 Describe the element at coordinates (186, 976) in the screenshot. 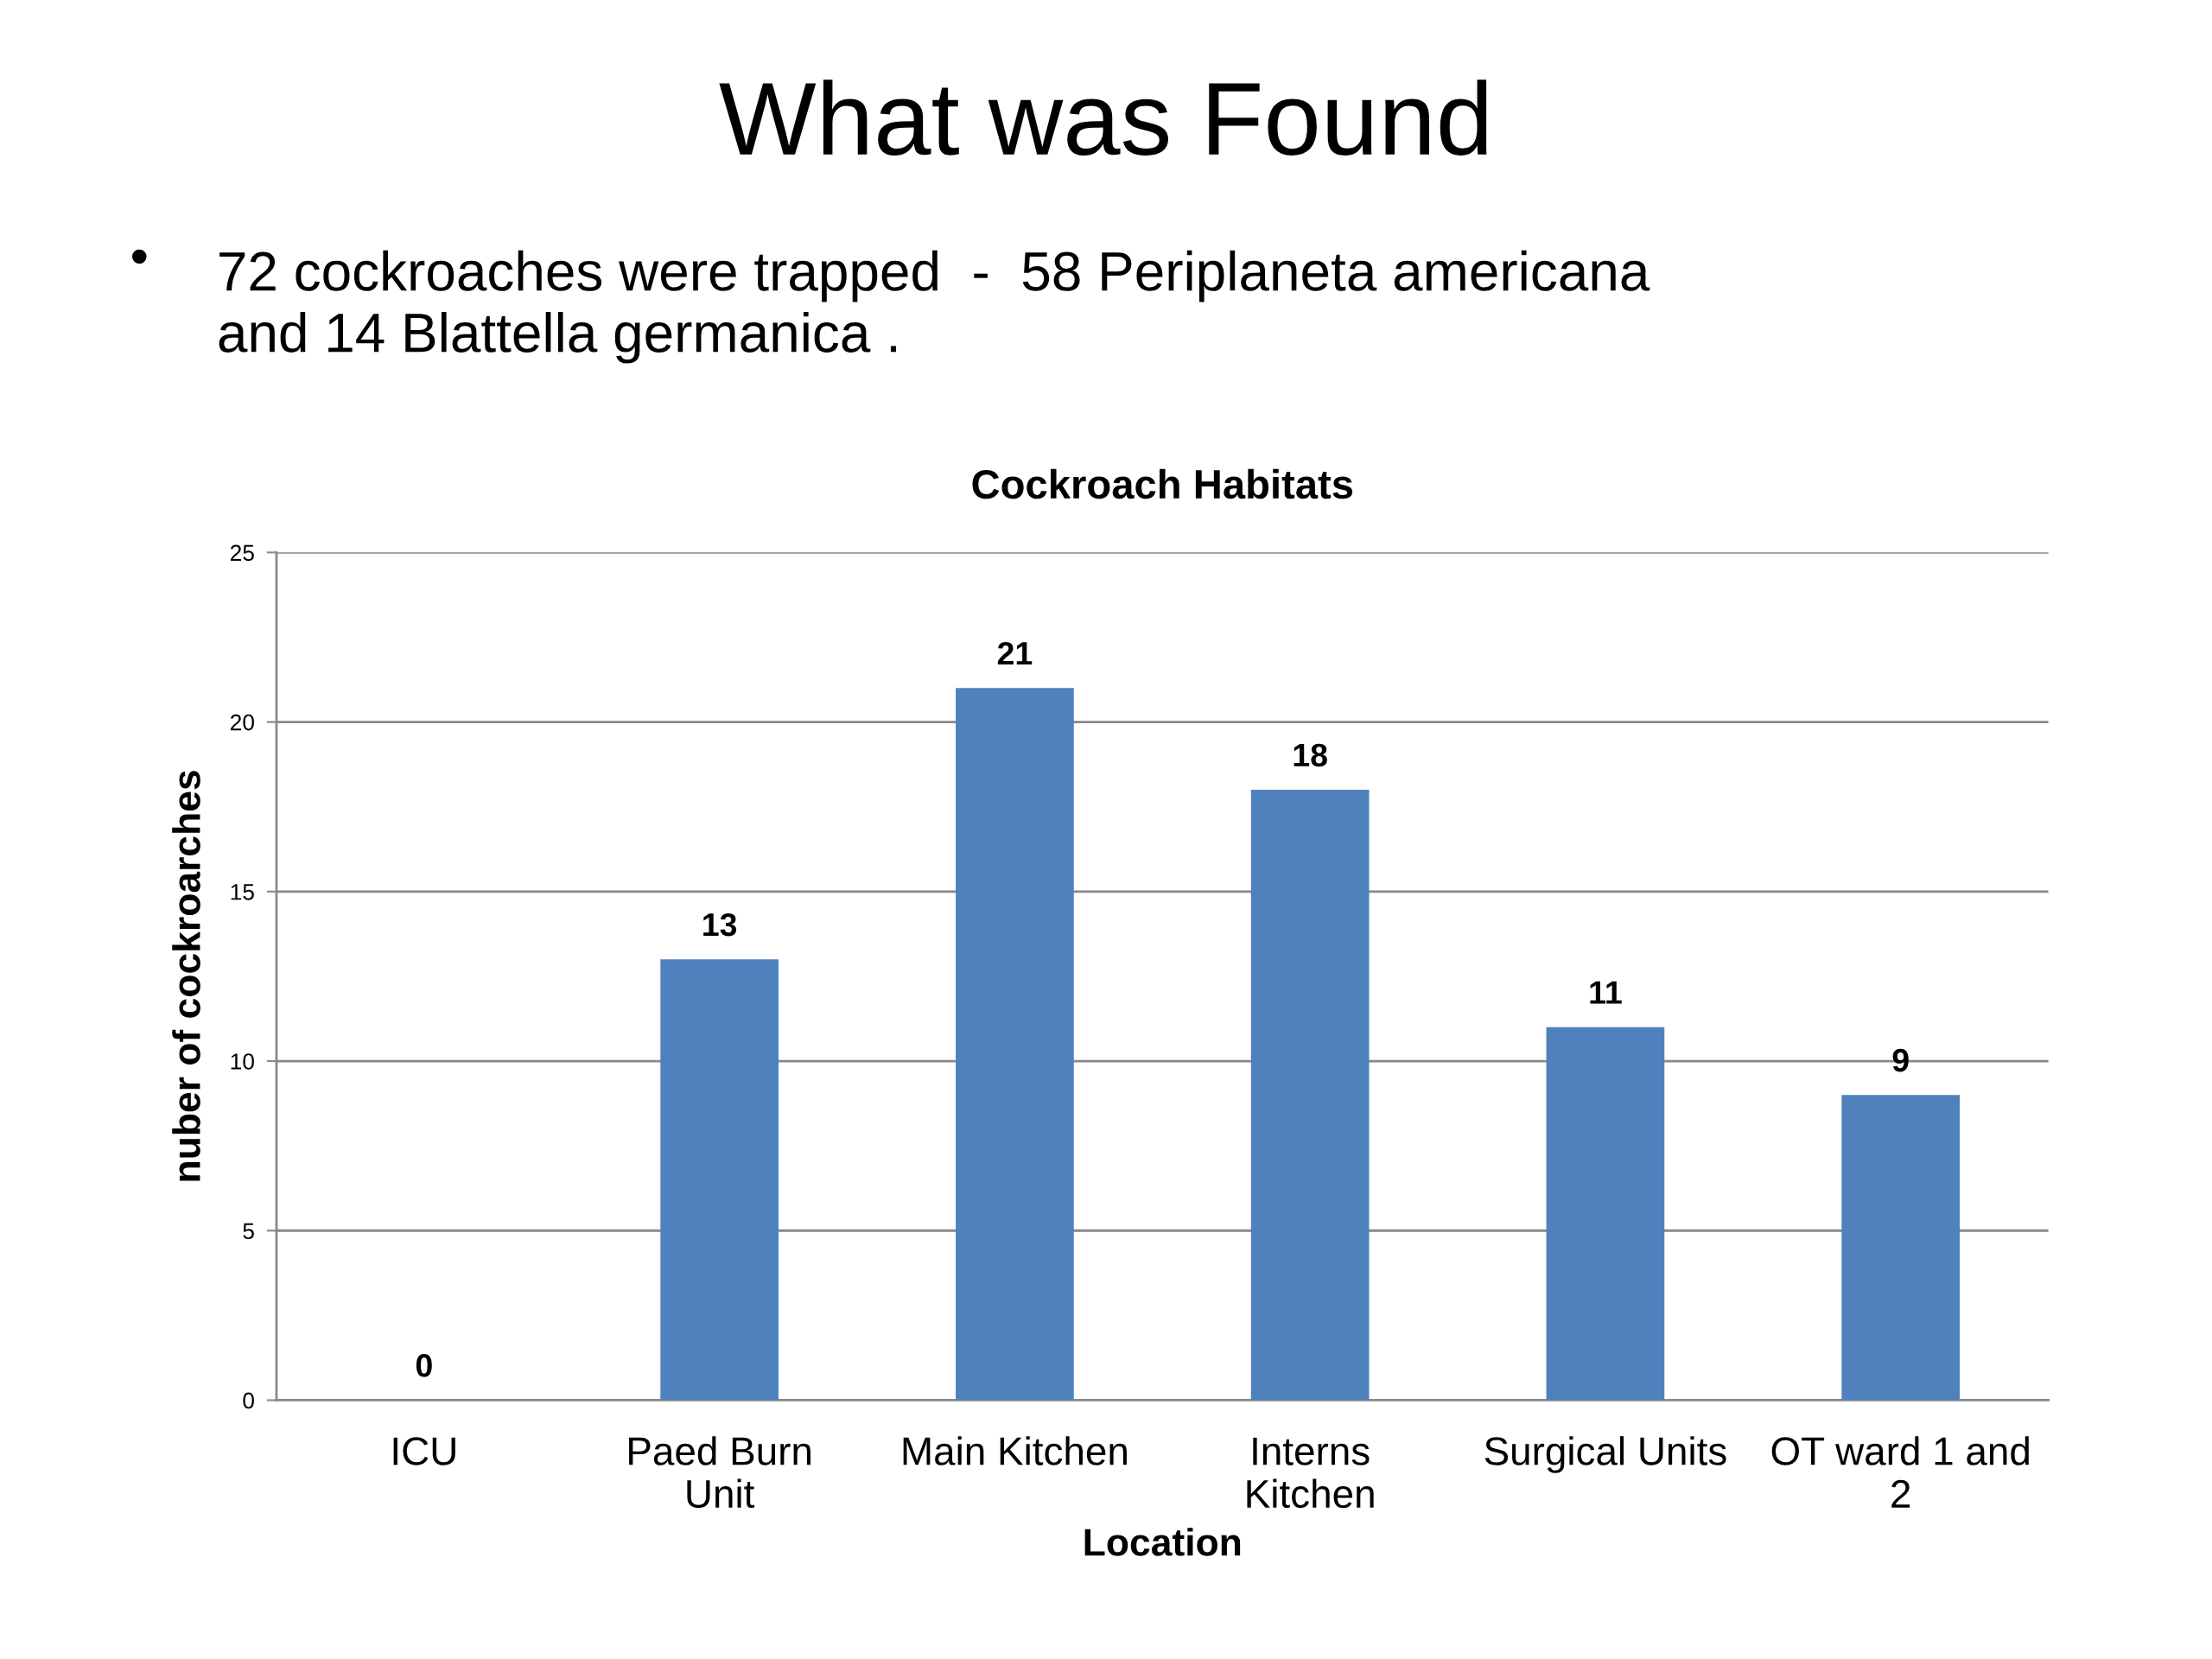

I see `y-axis-title: nuber of cockroarches` at that location.